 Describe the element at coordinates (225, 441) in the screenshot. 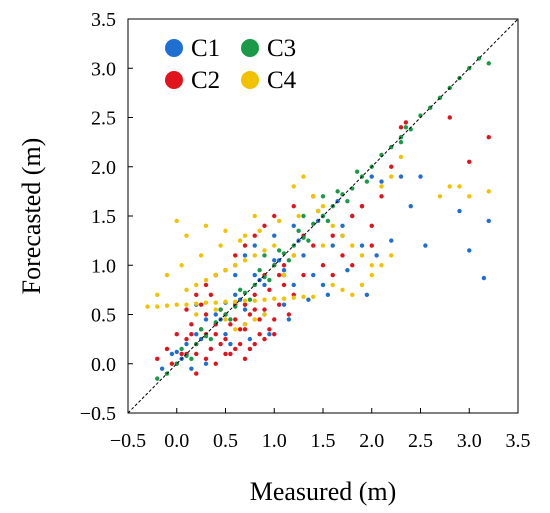

I see `x-tick-label: 0.5` at that location.